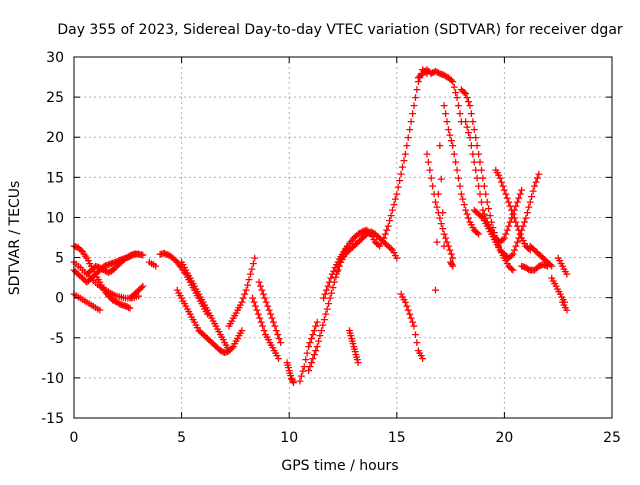 Image resolution: width=640 pixels, height=485 pixels. I want to click on y-tick-label: -15, so click(52, 419).